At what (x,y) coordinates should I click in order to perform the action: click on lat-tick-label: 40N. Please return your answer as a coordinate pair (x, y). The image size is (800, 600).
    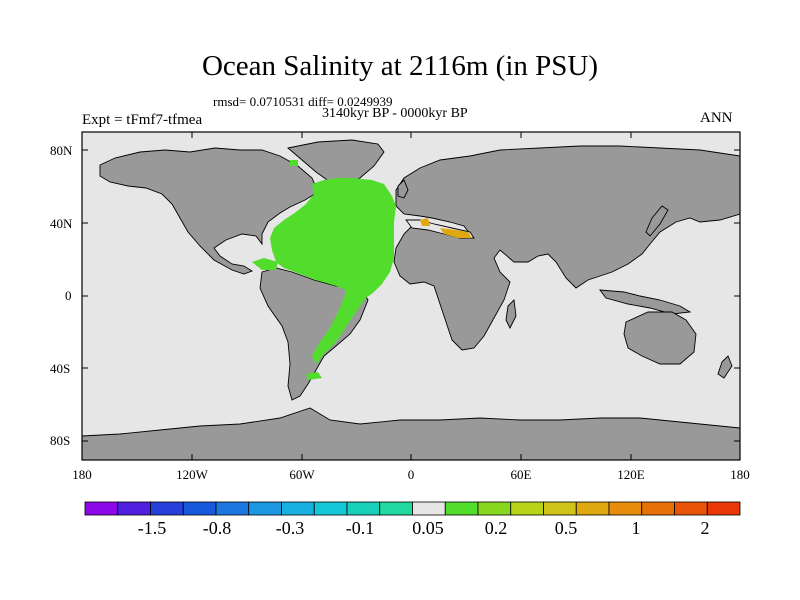
    Looking at the image, I should click on (61, 223).